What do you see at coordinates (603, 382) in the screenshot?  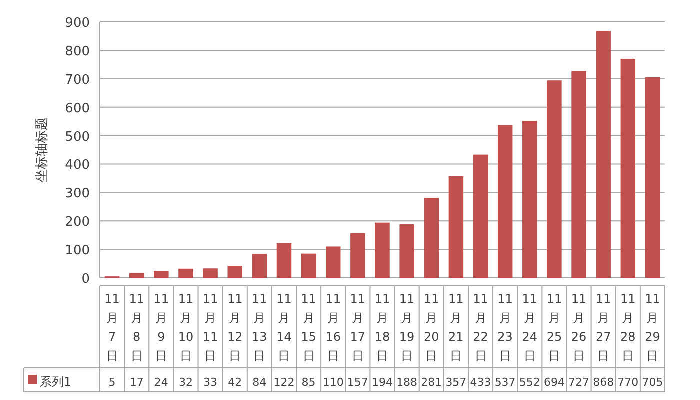 I see `data-label: 868` at bounding box center [603, 382].